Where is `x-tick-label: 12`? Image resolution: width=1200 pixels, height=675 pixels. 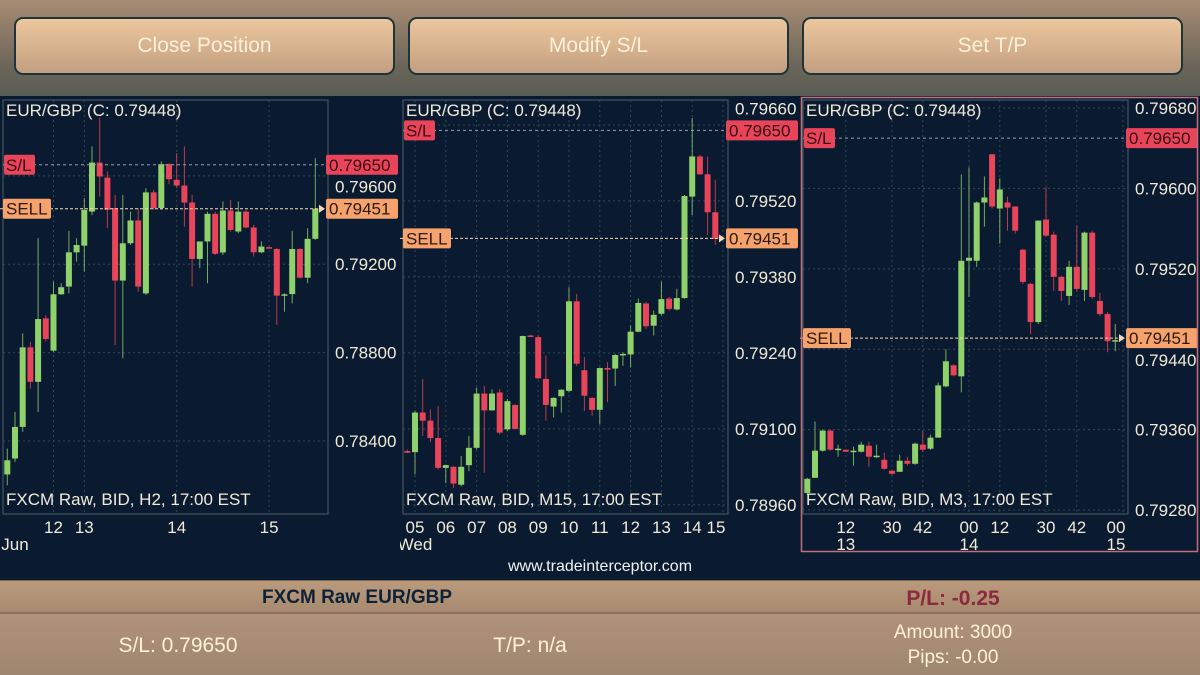
x-tick-label: 12 is located at coordinates (999, 527).